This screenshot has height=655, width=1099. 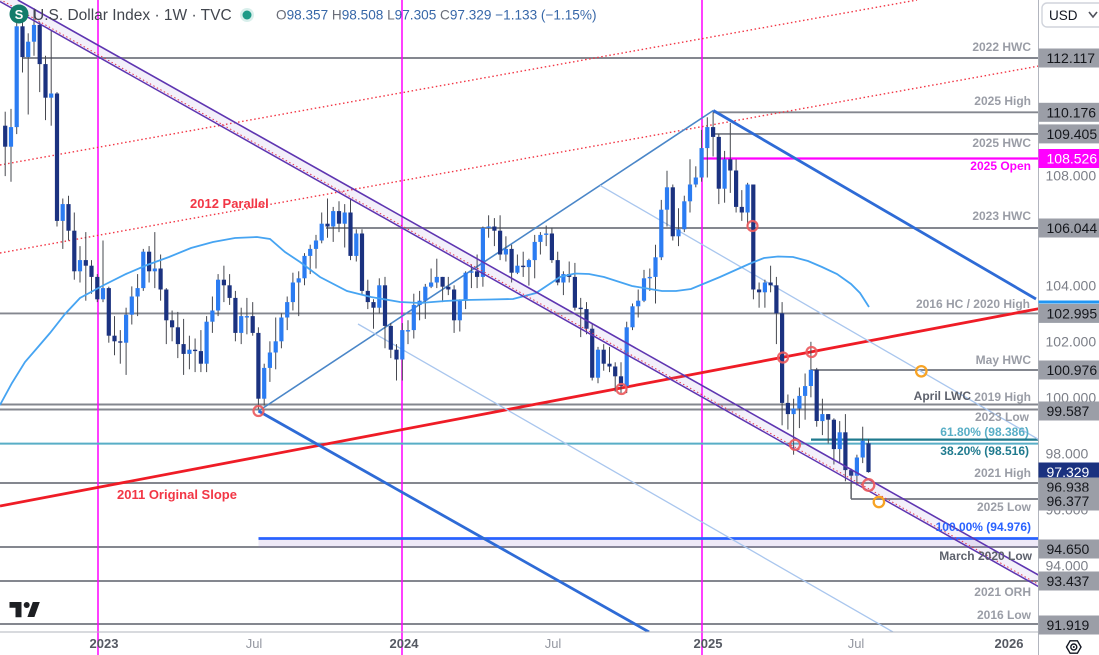 I want to click on svg-text: 61.80% (98.386), so click(x=984, y=432).